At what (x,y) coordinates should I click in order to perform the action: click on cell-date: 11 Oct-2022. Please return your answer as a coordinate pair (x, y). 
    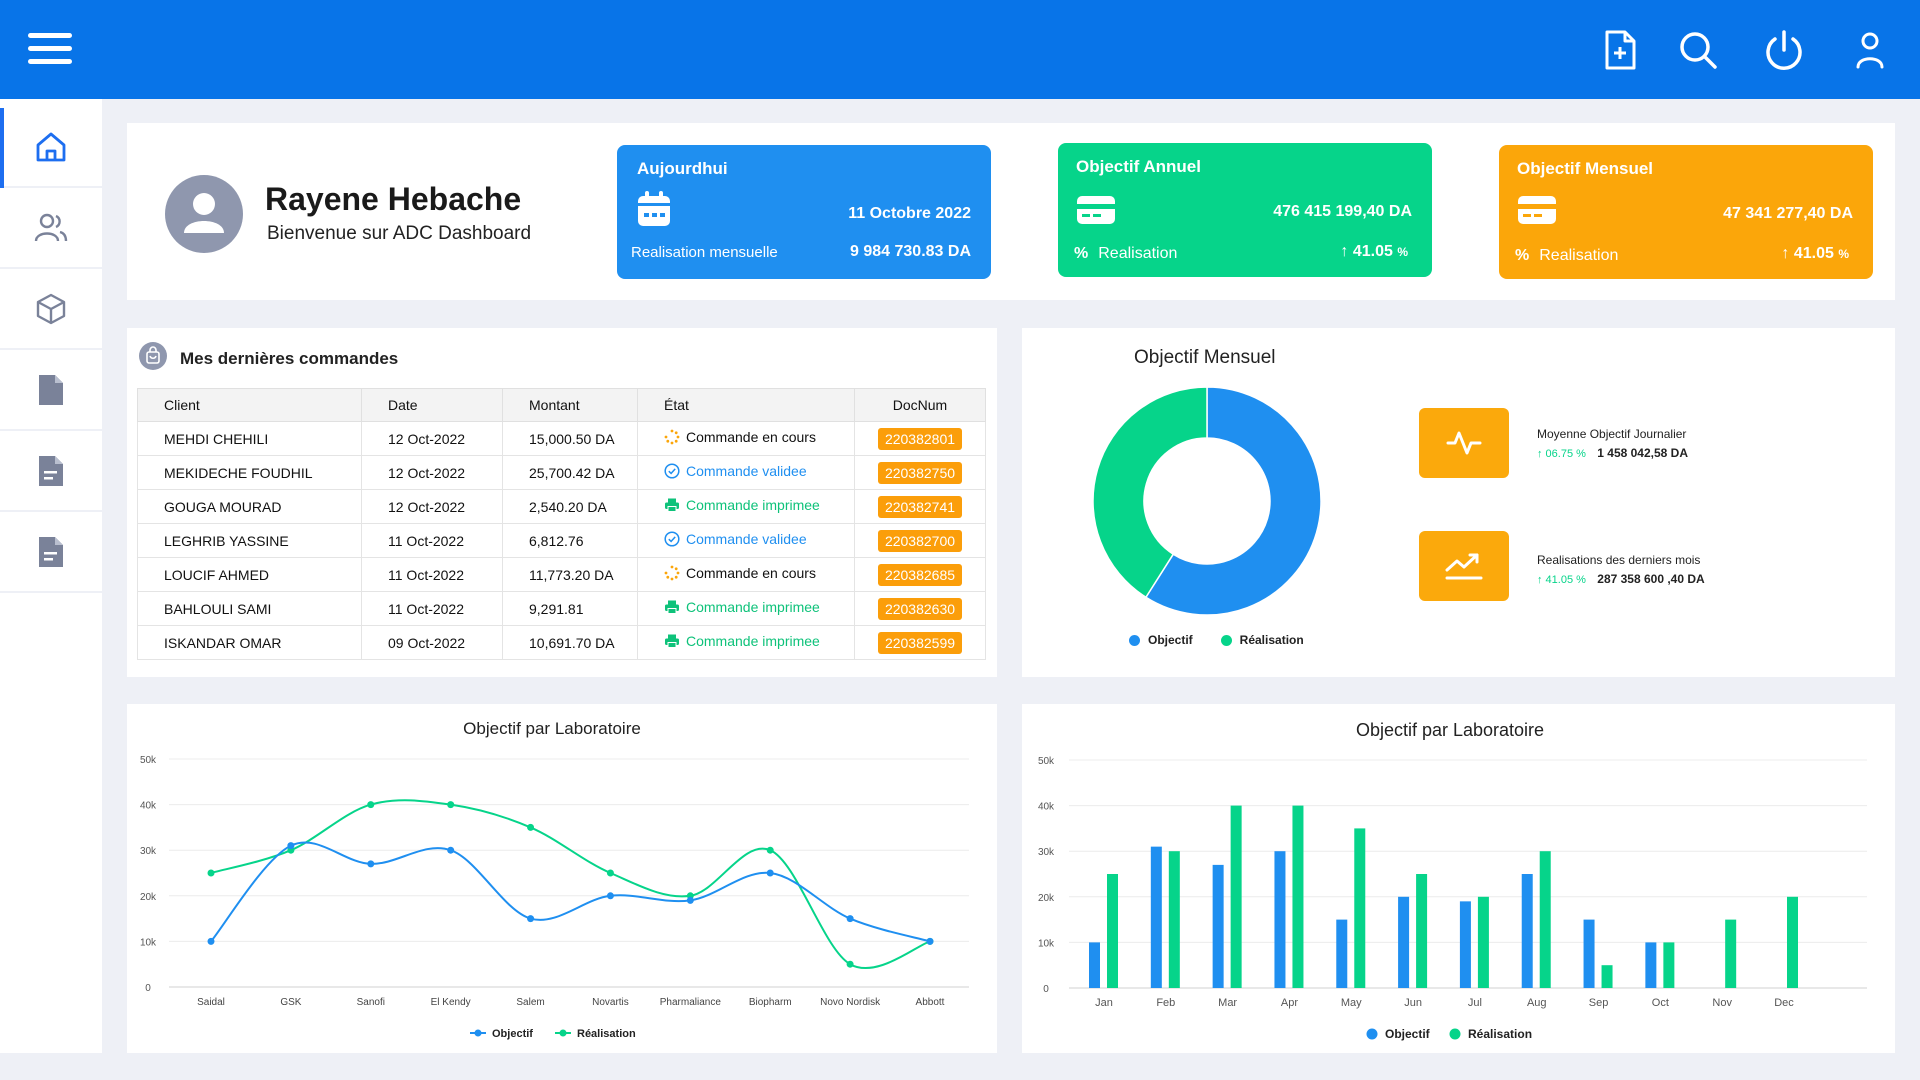
    Looking at the image, I should click on (432, 608).